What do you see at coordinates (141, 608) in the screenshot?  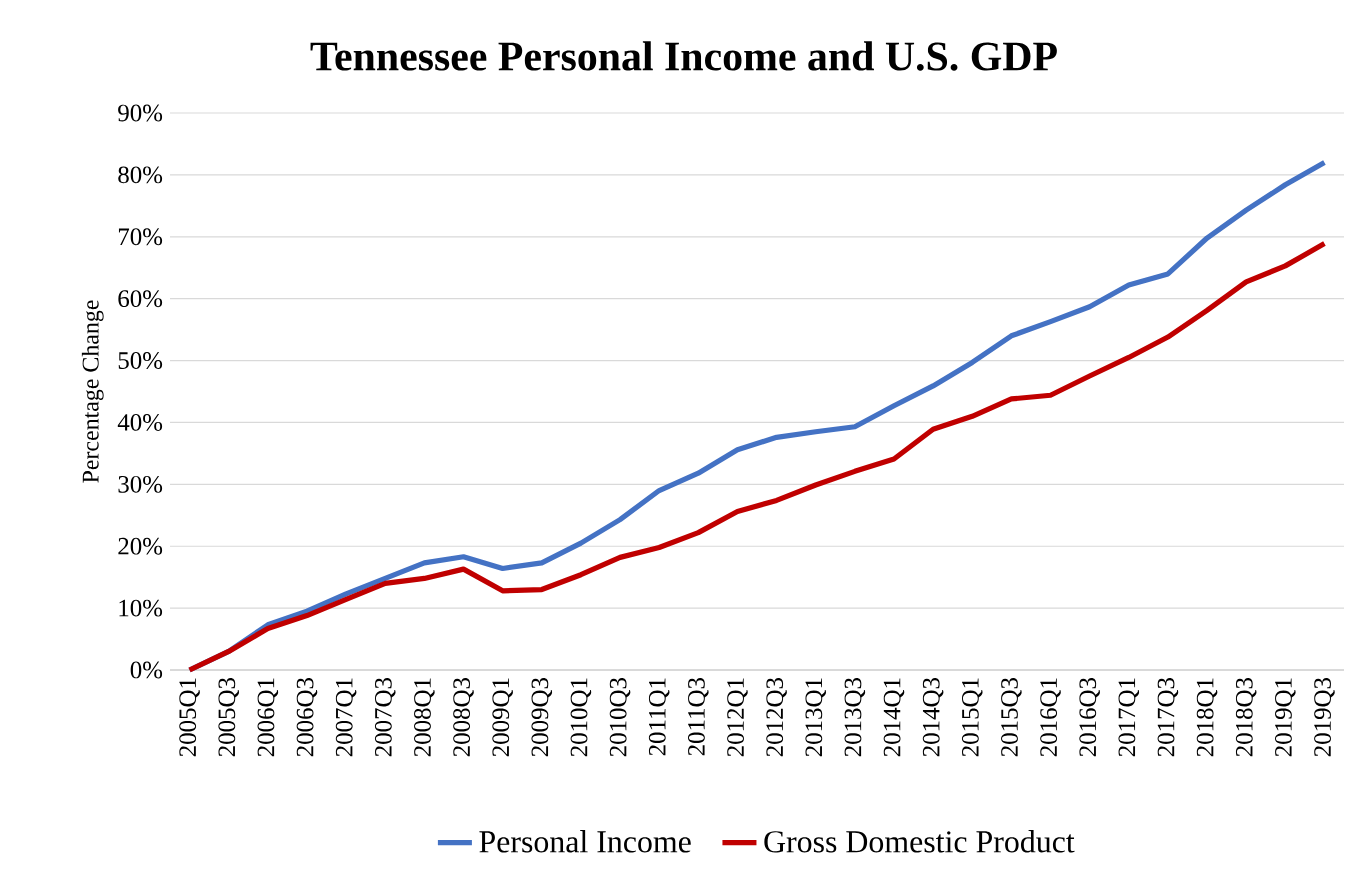 I see `y-tick-label: 10%` at bounding box center [141, 608].